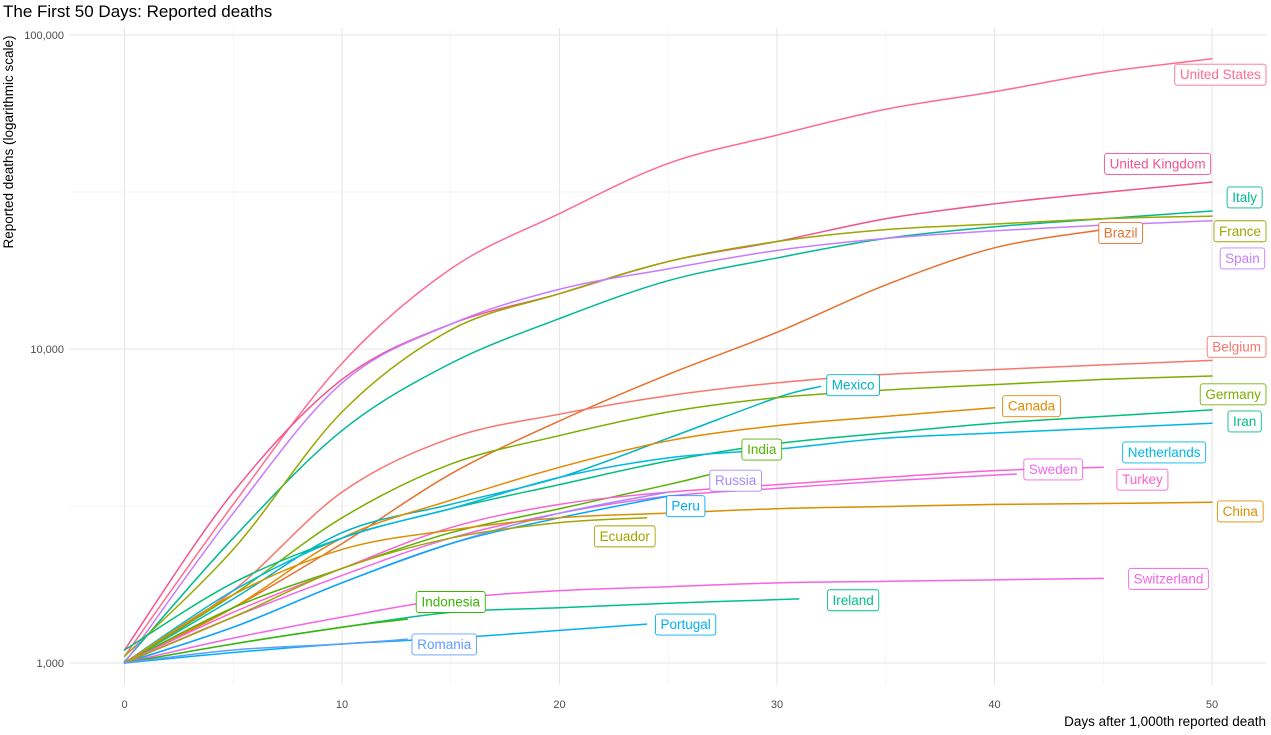 The image size is (1271, 735). What do you see at coordinates (777, 705) in the screenshot?
I see `x-tick-label: 30` at bounding box center [777, 705].